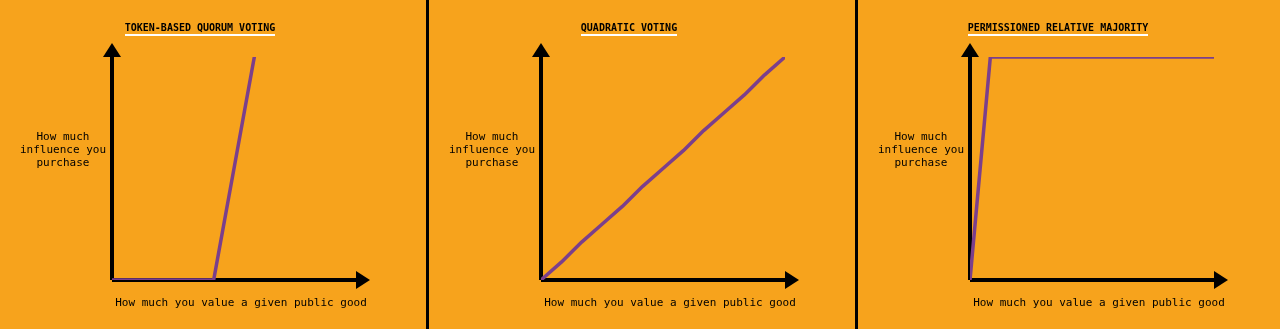  What do you see at coordinates (200, 29) in the screenshot?
I see `chart-title: TOKEN-BASED QUORUM VOTING` at bounding box center [200, 29].